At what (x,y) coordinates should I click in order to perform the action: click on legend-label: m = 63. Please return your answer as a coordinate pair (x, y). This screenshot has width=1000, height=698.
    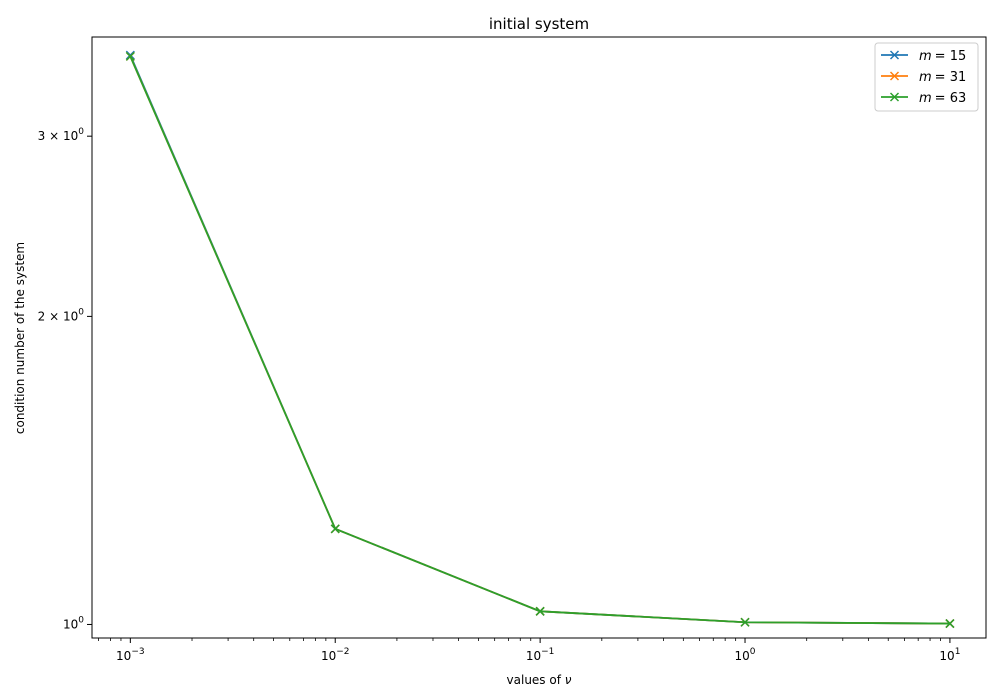
    Looking at the image, I should click on (942, 98).